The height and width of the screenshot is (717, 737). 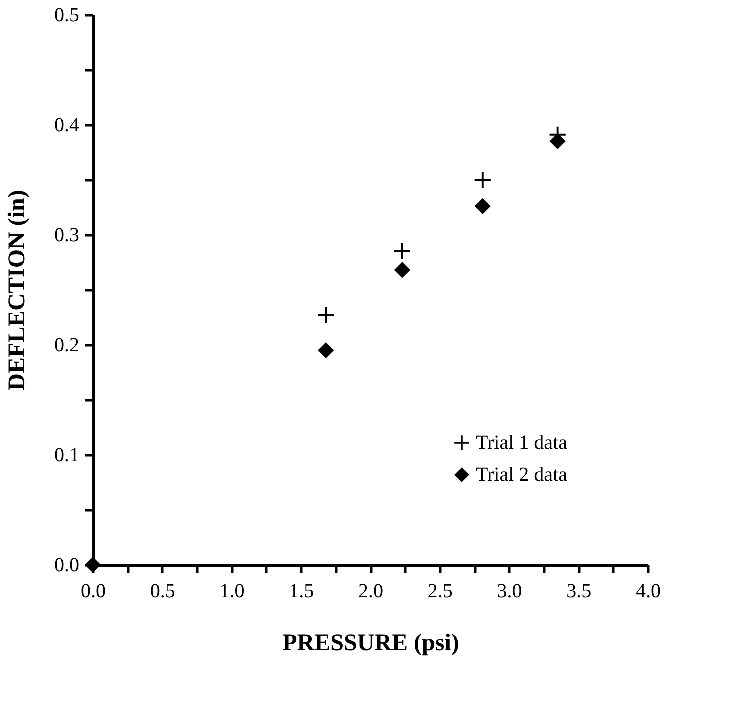 What do you see at coordinates (648, 591) in the screenshot?
I see `x-tick-label: 4.0` at bounding box center [648, 591].